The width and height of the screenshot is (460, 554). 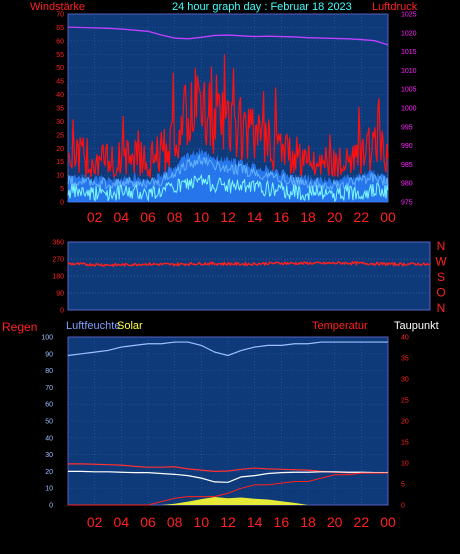 What do you see at coordinates (228, 188) in the screenshot?
I see `wind-light-line` at bounding box center [228, 188].